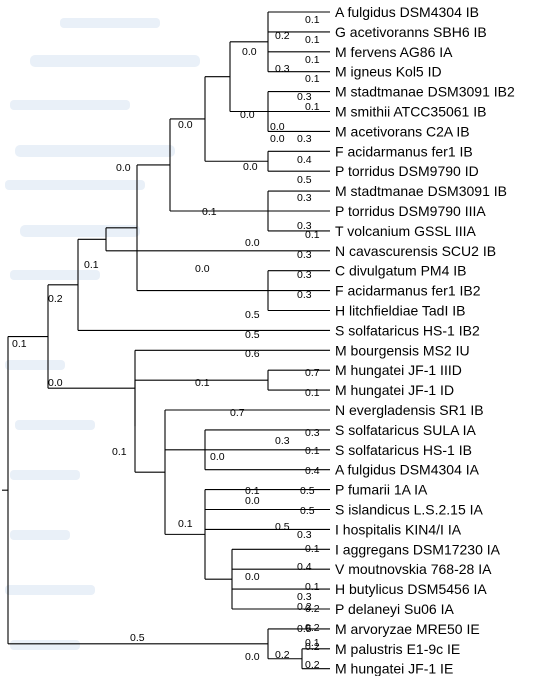  What do you see at coordinates (407, 470) in the screenshot?
I see `taxon-label: A fulgidus DSM4304 IA` at bounding box center [407, 470].